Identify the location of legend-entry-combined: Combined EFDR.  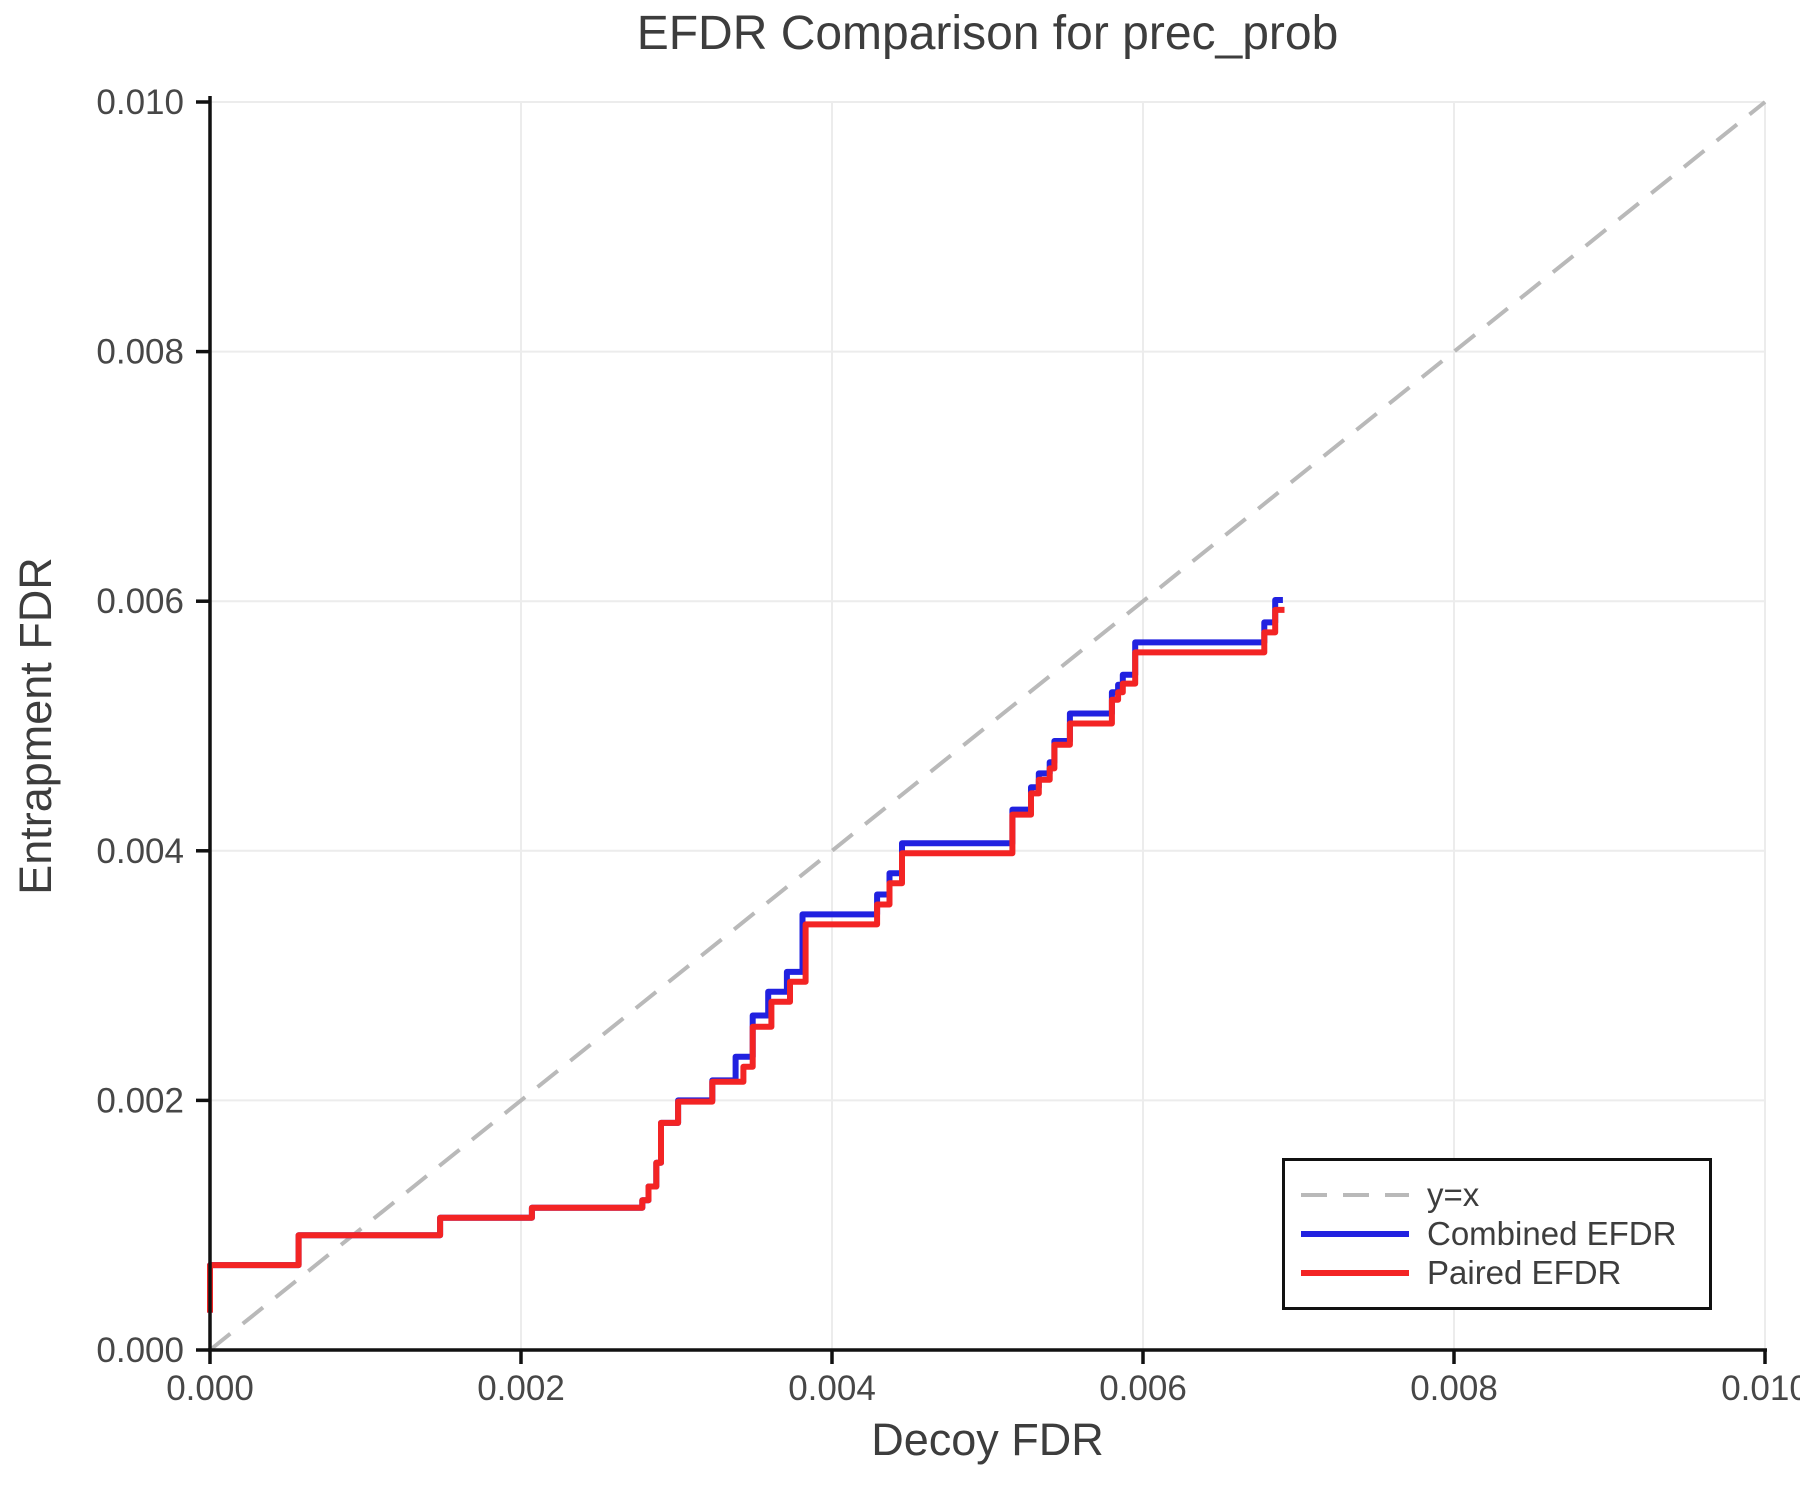
(1504, 1234).